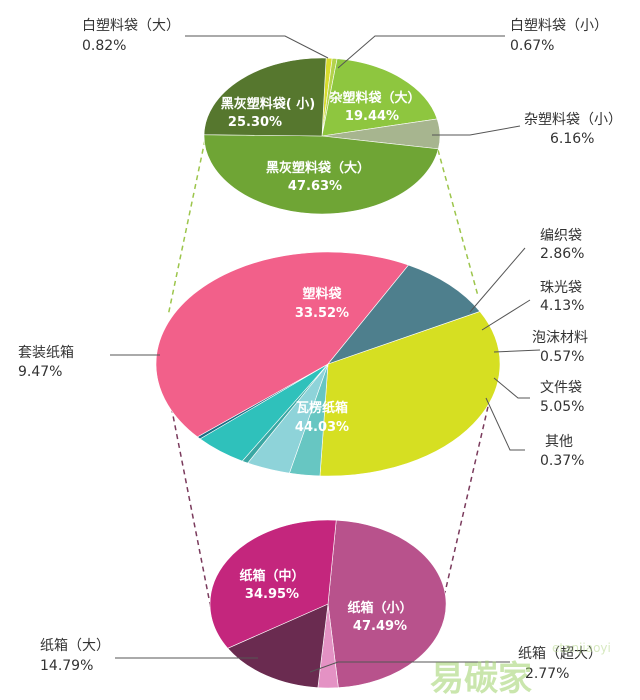  What do you see at coordinates (465, 506) in the screenshot?
I see `connector-bottom-right` at bounding box center [465, 506].